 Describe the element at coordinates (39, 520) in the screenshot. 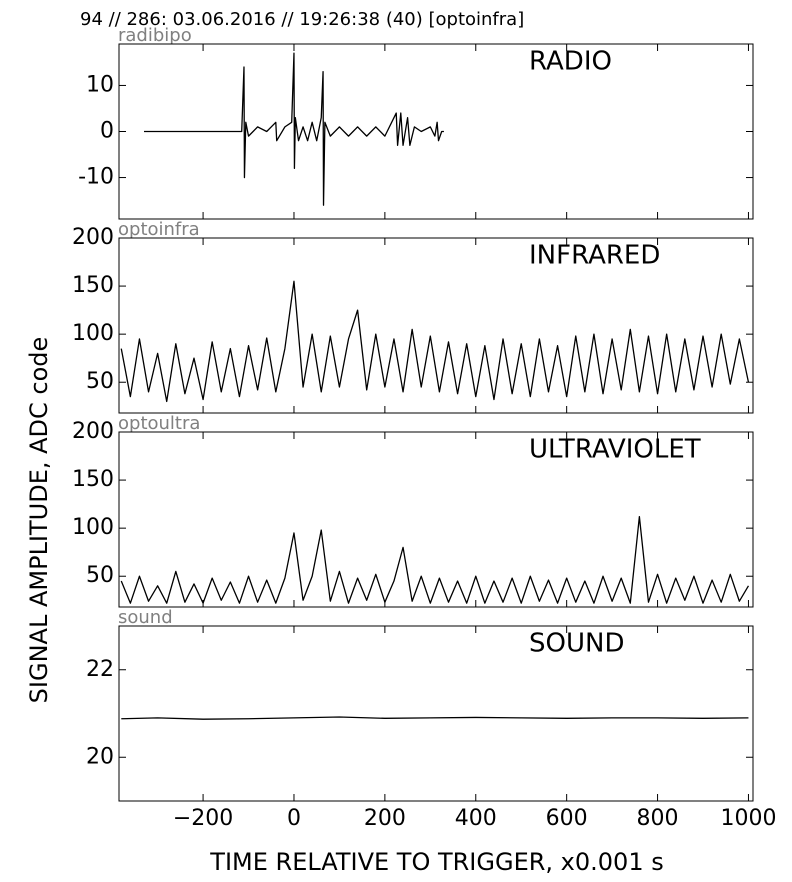

I see `y-axis-label: SIGNAL AMPLITUDE, ADC code` at that location.